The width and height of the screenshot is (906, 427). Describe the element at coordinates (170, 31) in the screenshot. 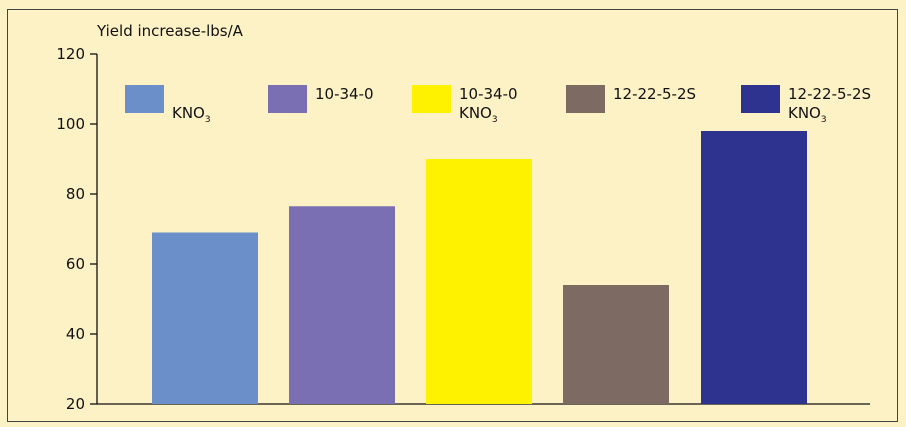

I see `y-axis-label: Yield increase-lbs/A` at that location.